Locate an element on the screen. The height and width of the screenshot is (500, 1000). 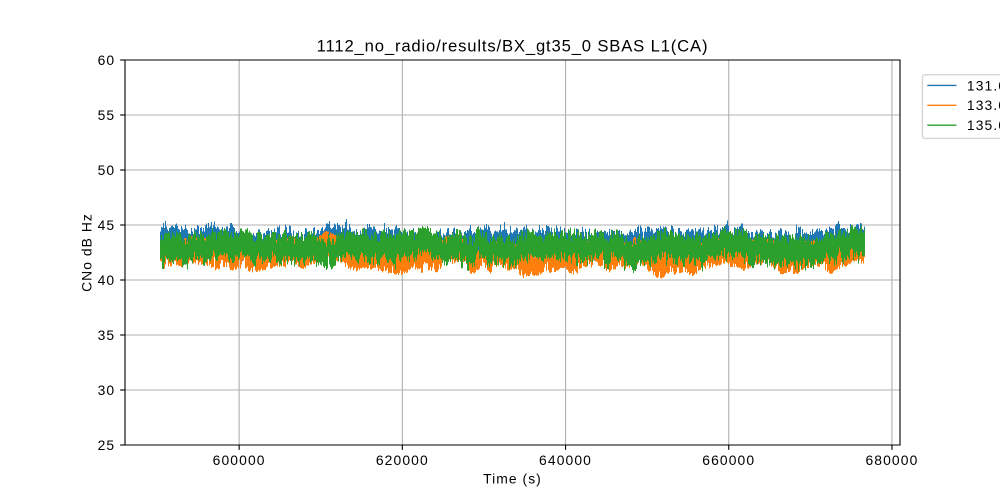
svg-text: 50 is located at coordinates (107, 170).